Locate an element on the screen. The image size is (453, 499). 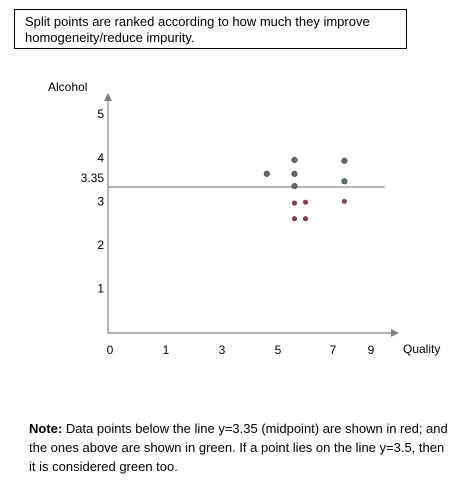
split-line-label: 3.35 is located at coordinates (93, 178).